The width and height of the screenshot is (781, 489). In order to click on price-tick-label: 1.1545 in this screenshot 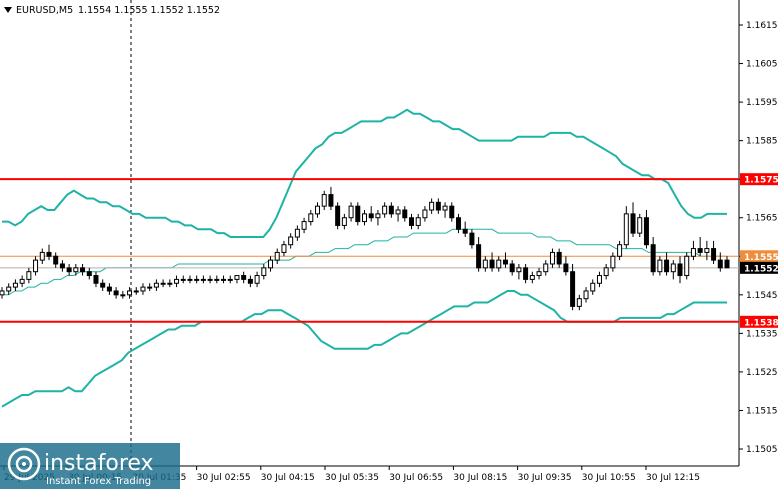, I will do `click(762, 296)`.